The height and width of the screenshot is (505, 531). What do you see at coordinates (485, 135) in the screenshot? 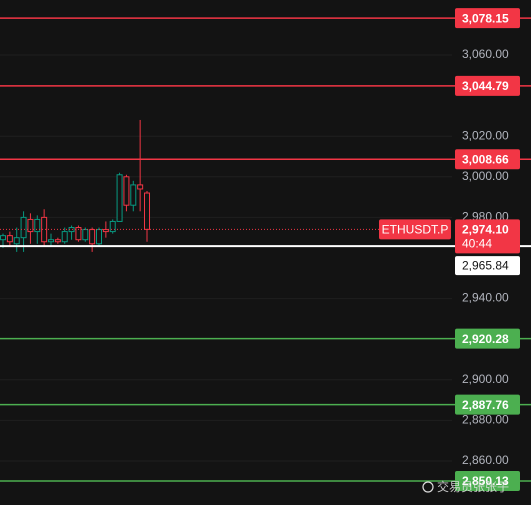
I see `y-tick-label: 3,020.00` at bounding box center [485, 135].